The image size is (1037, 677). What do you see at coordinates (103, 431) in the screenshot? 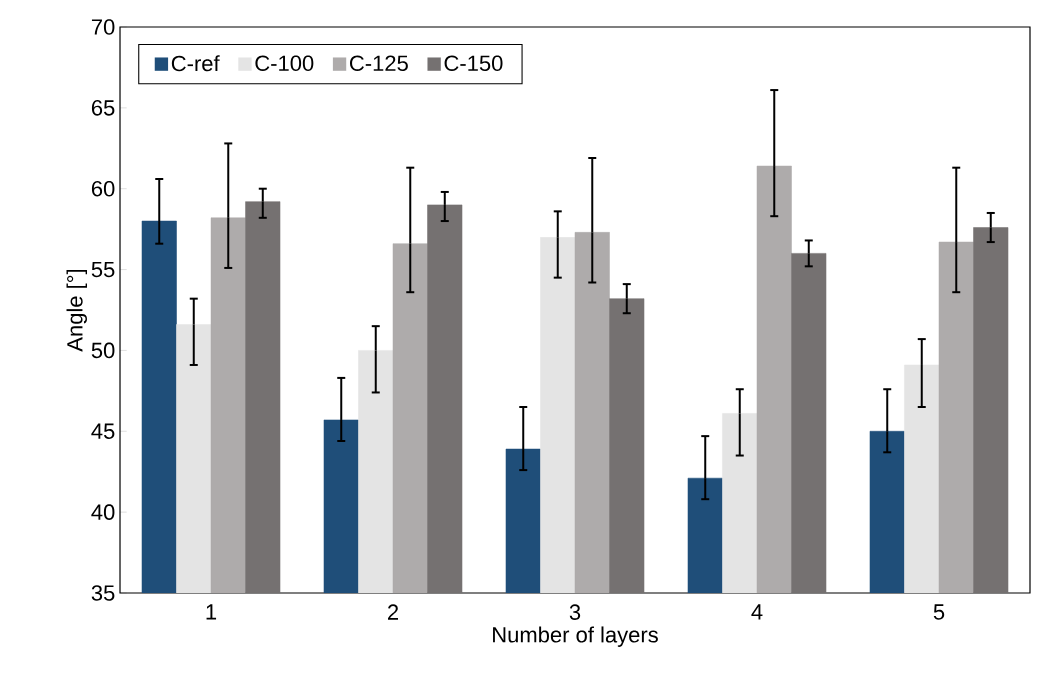
I see `y-tick-label: 45` at bounding box center [103, 431].